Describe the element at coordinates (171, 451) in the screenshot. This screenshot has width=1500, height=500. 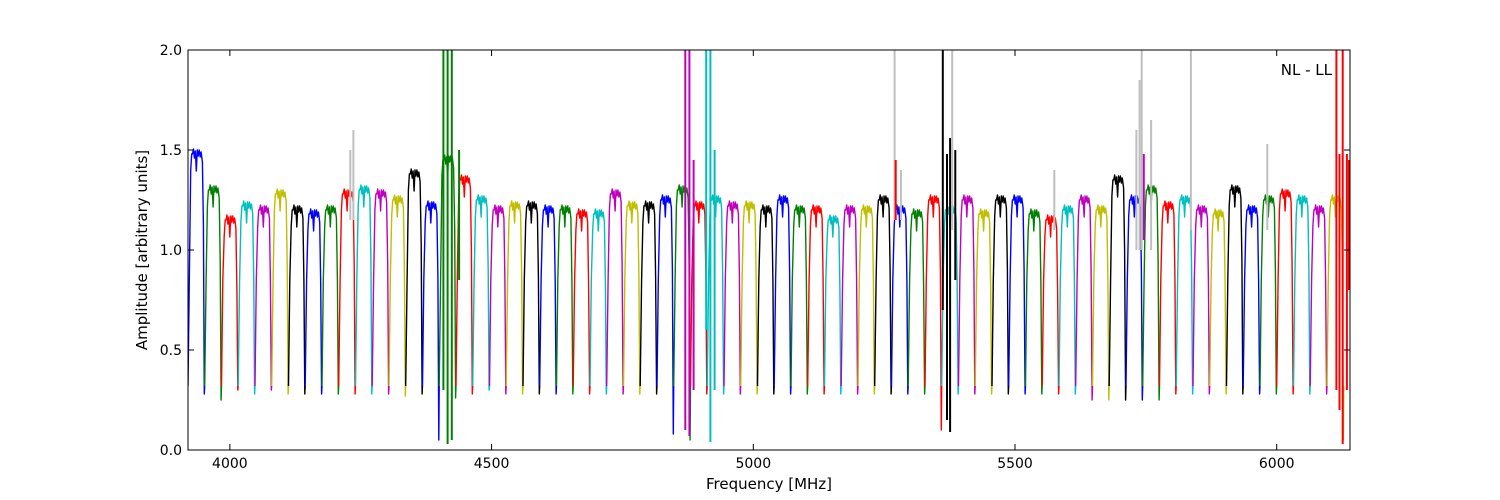
I see `y-tick-label: 0.0` at that location.